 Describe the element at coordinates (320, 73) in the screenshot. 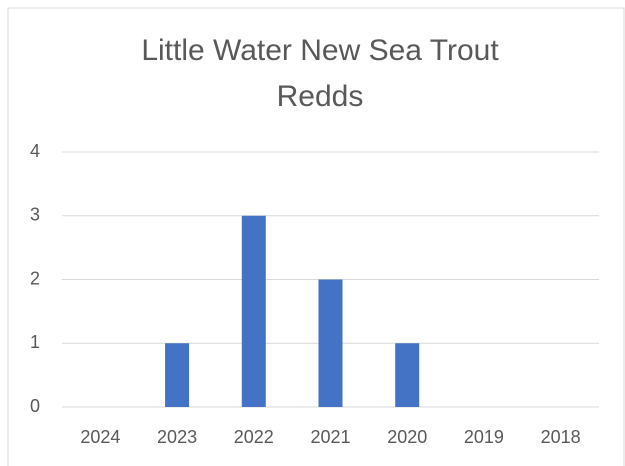

I see `chart-title: Little Water New Sea Trout Redds` at that location.